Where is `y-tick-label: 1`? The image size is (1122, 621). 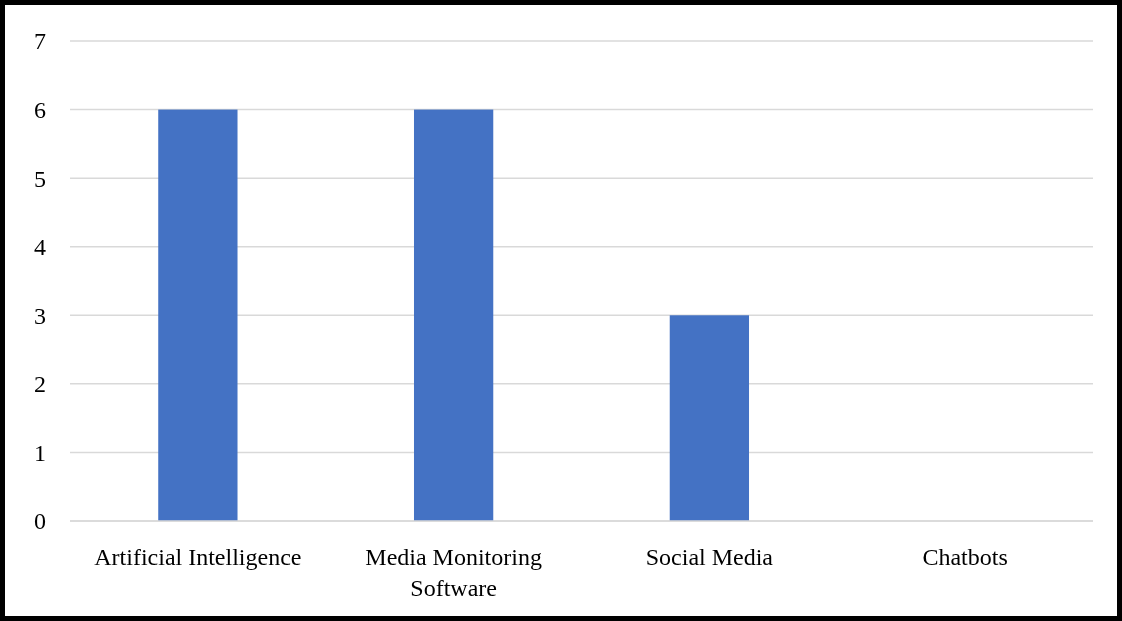 y-tick-label: 1 is located at coordinates (40, 452).